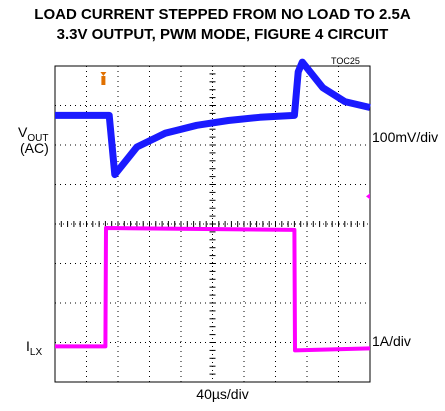  Describe the element at coordinates (34, 148) in the screenshot. I see `vout-ac-label: (AC)` at that location.